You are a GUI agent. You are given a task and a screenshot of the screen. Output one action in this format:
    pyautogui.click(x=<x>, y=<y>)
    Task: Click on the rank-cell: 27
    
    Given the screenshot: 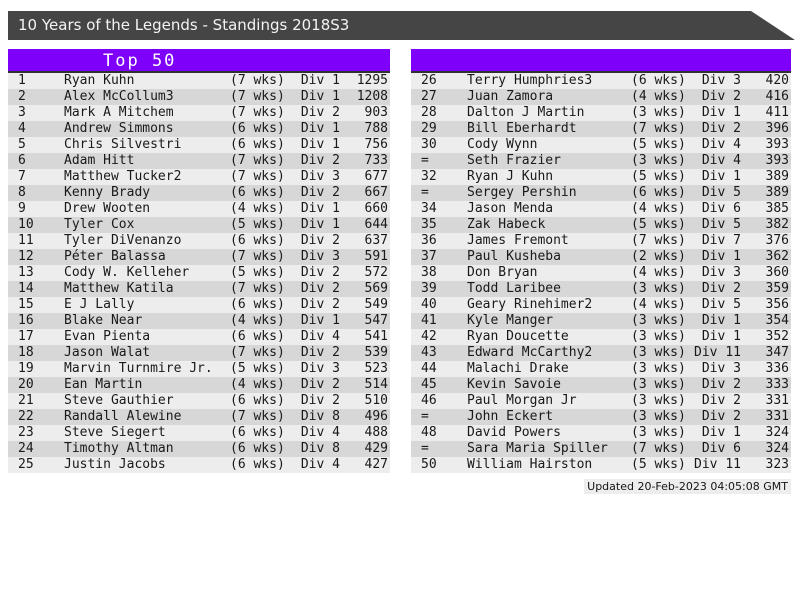 What is the action you would take?
    pyautogui.click(x=429, y=96)
    